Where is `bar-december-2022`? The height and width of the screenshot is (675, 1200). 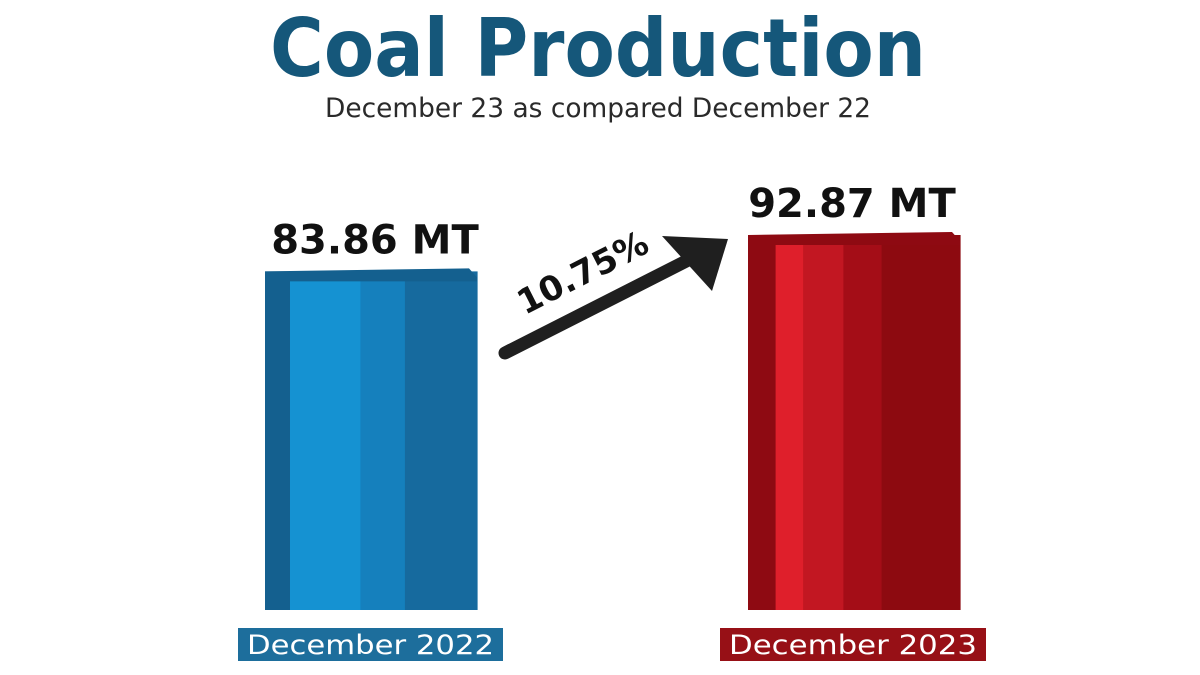 bar-december-2022 is located at coordinates (371, 439).